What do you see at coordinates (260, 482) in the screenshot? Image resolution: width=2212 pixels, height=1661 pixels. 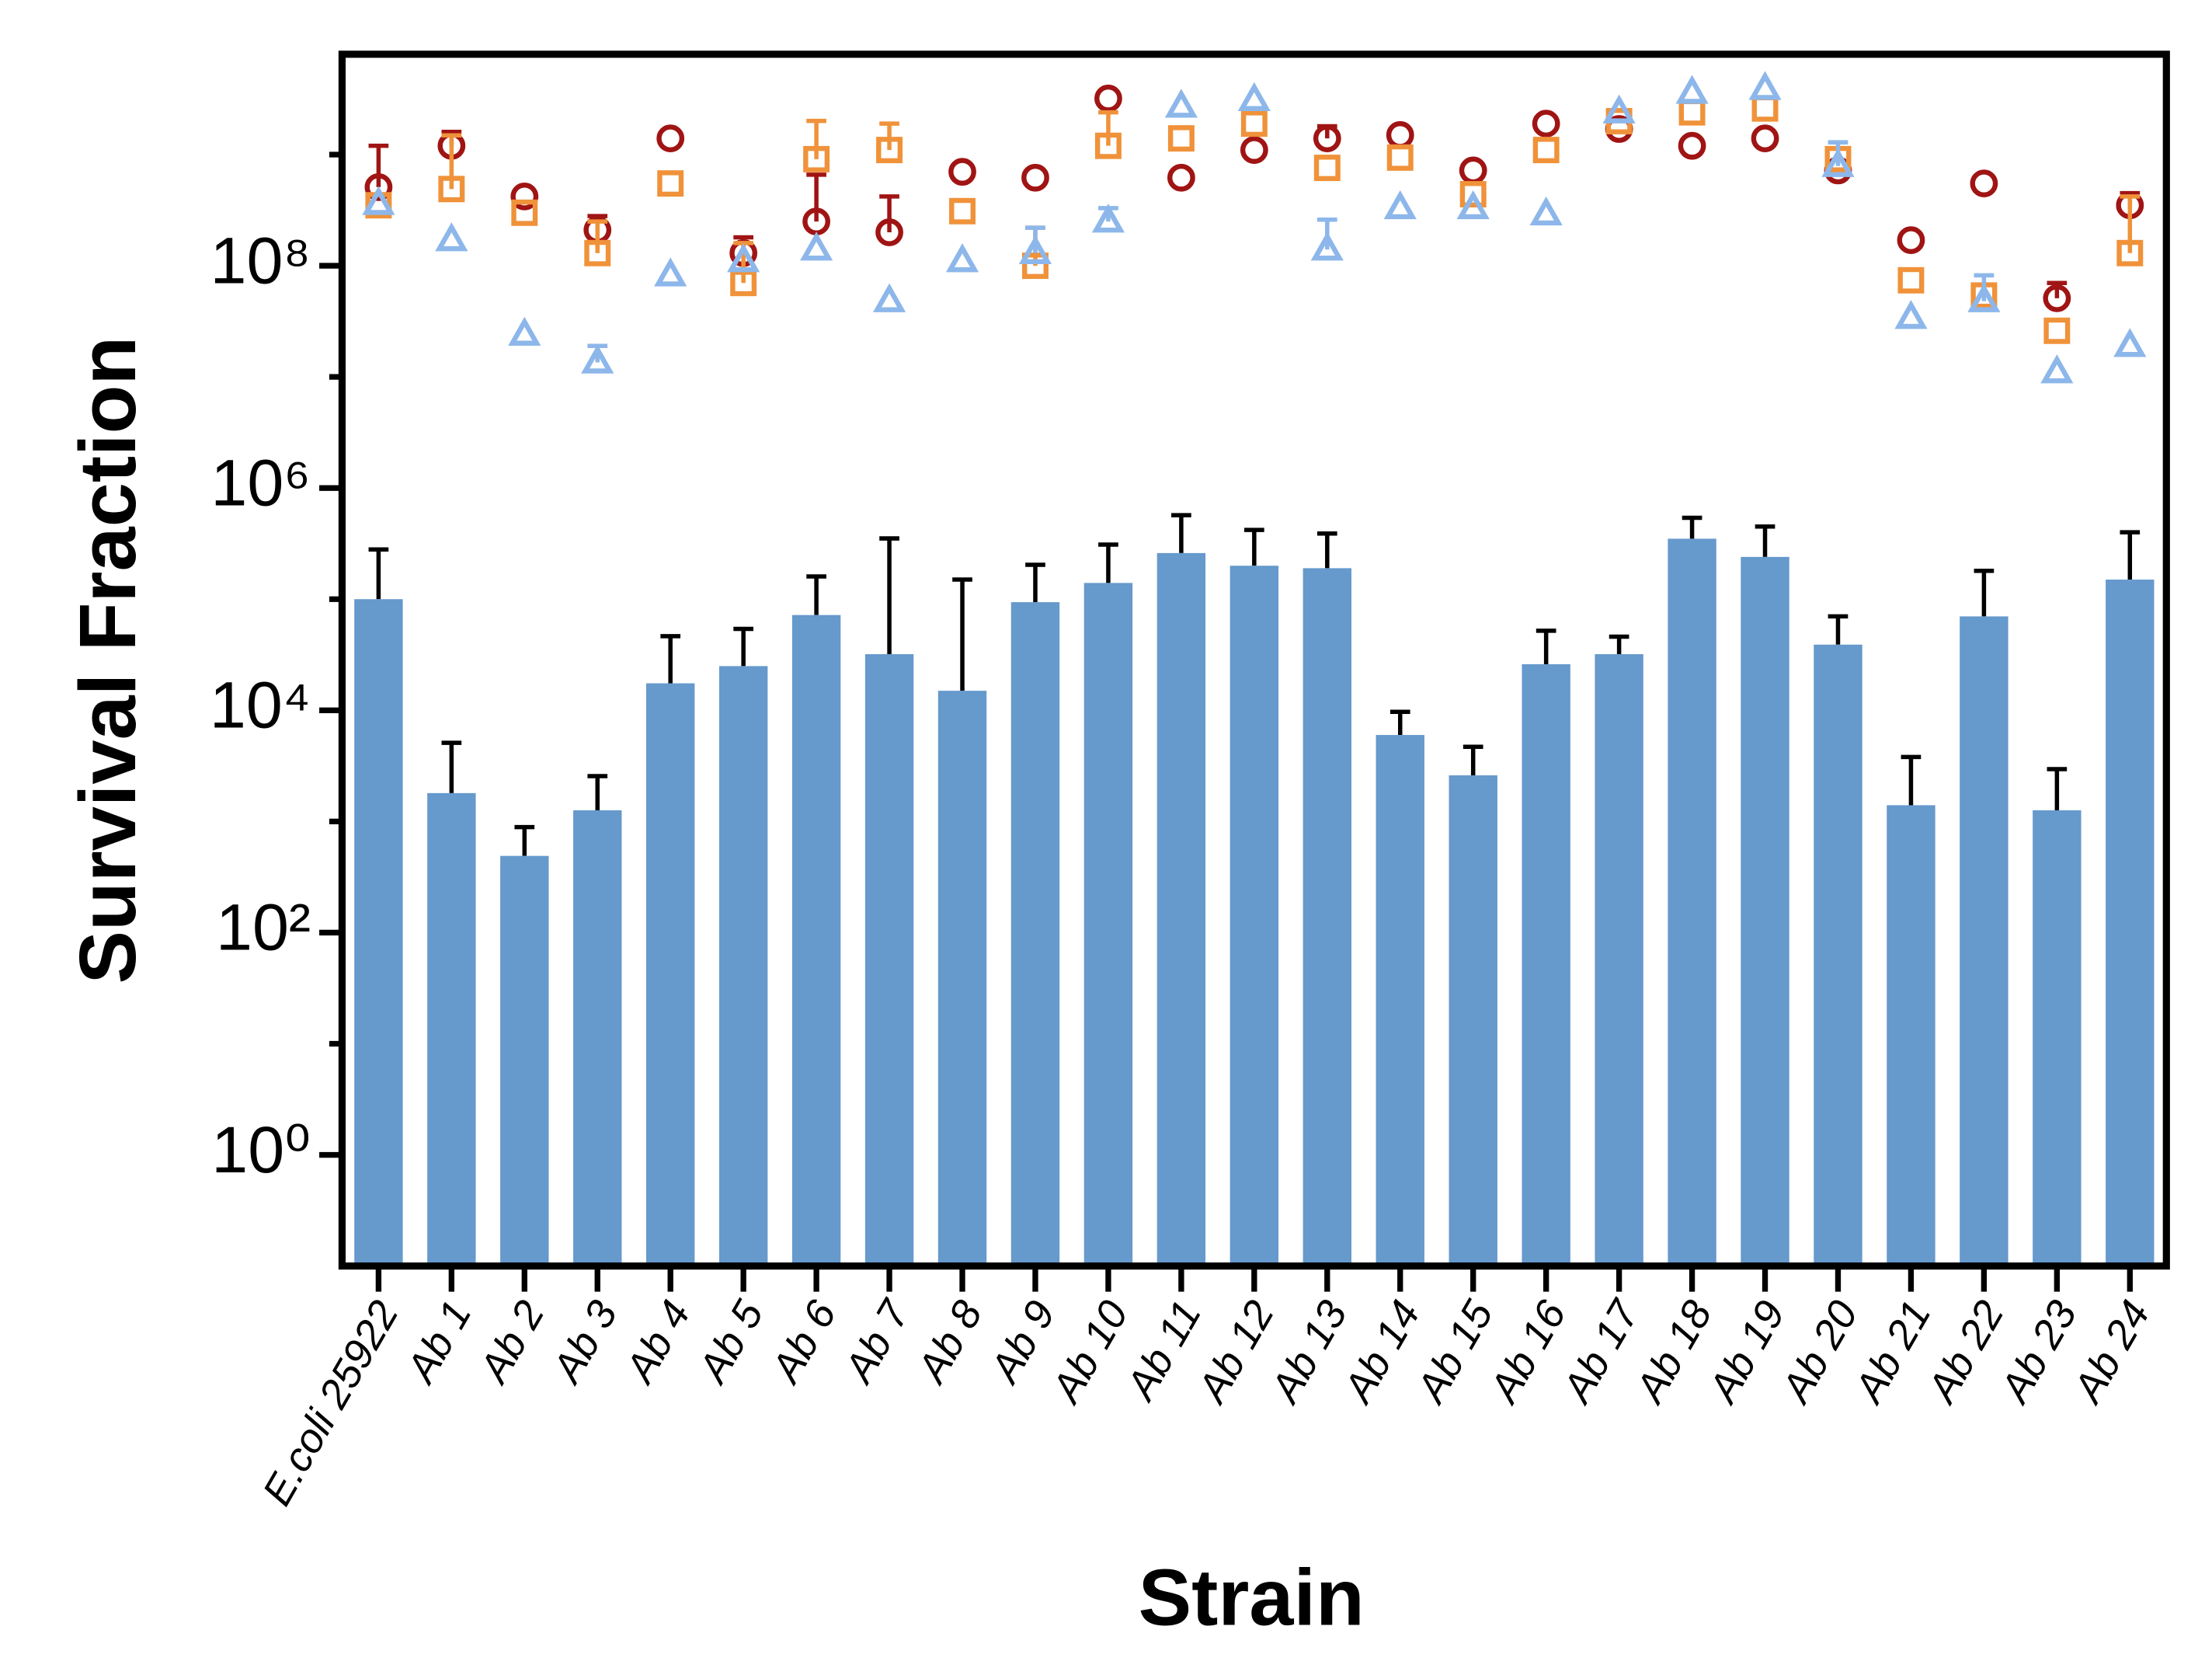 I see `y-tick-label: 10⁶` at bounding box center [260, 482].